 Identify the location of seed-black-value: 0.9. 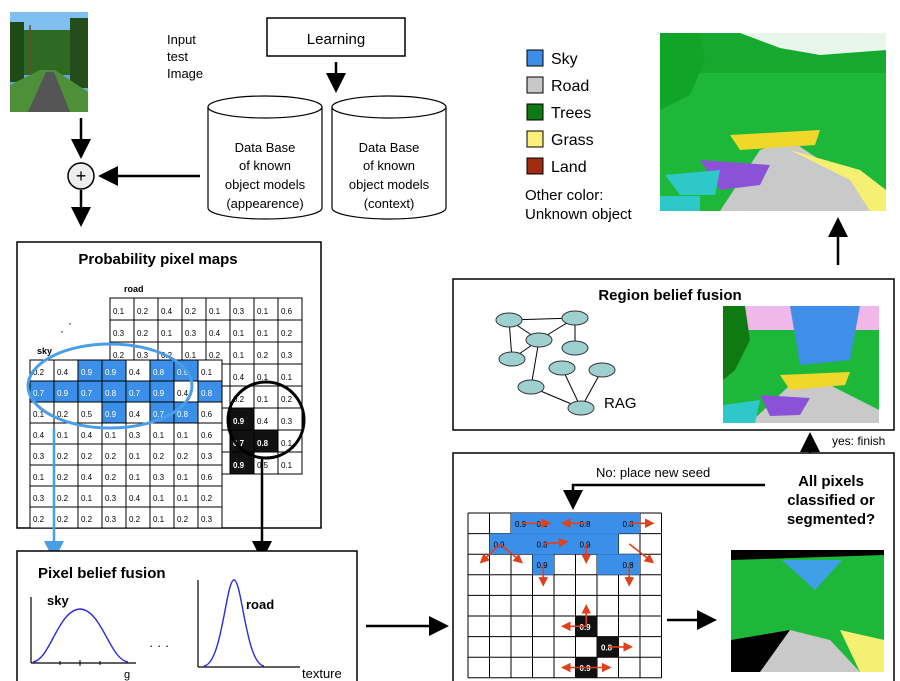
(586, 668).